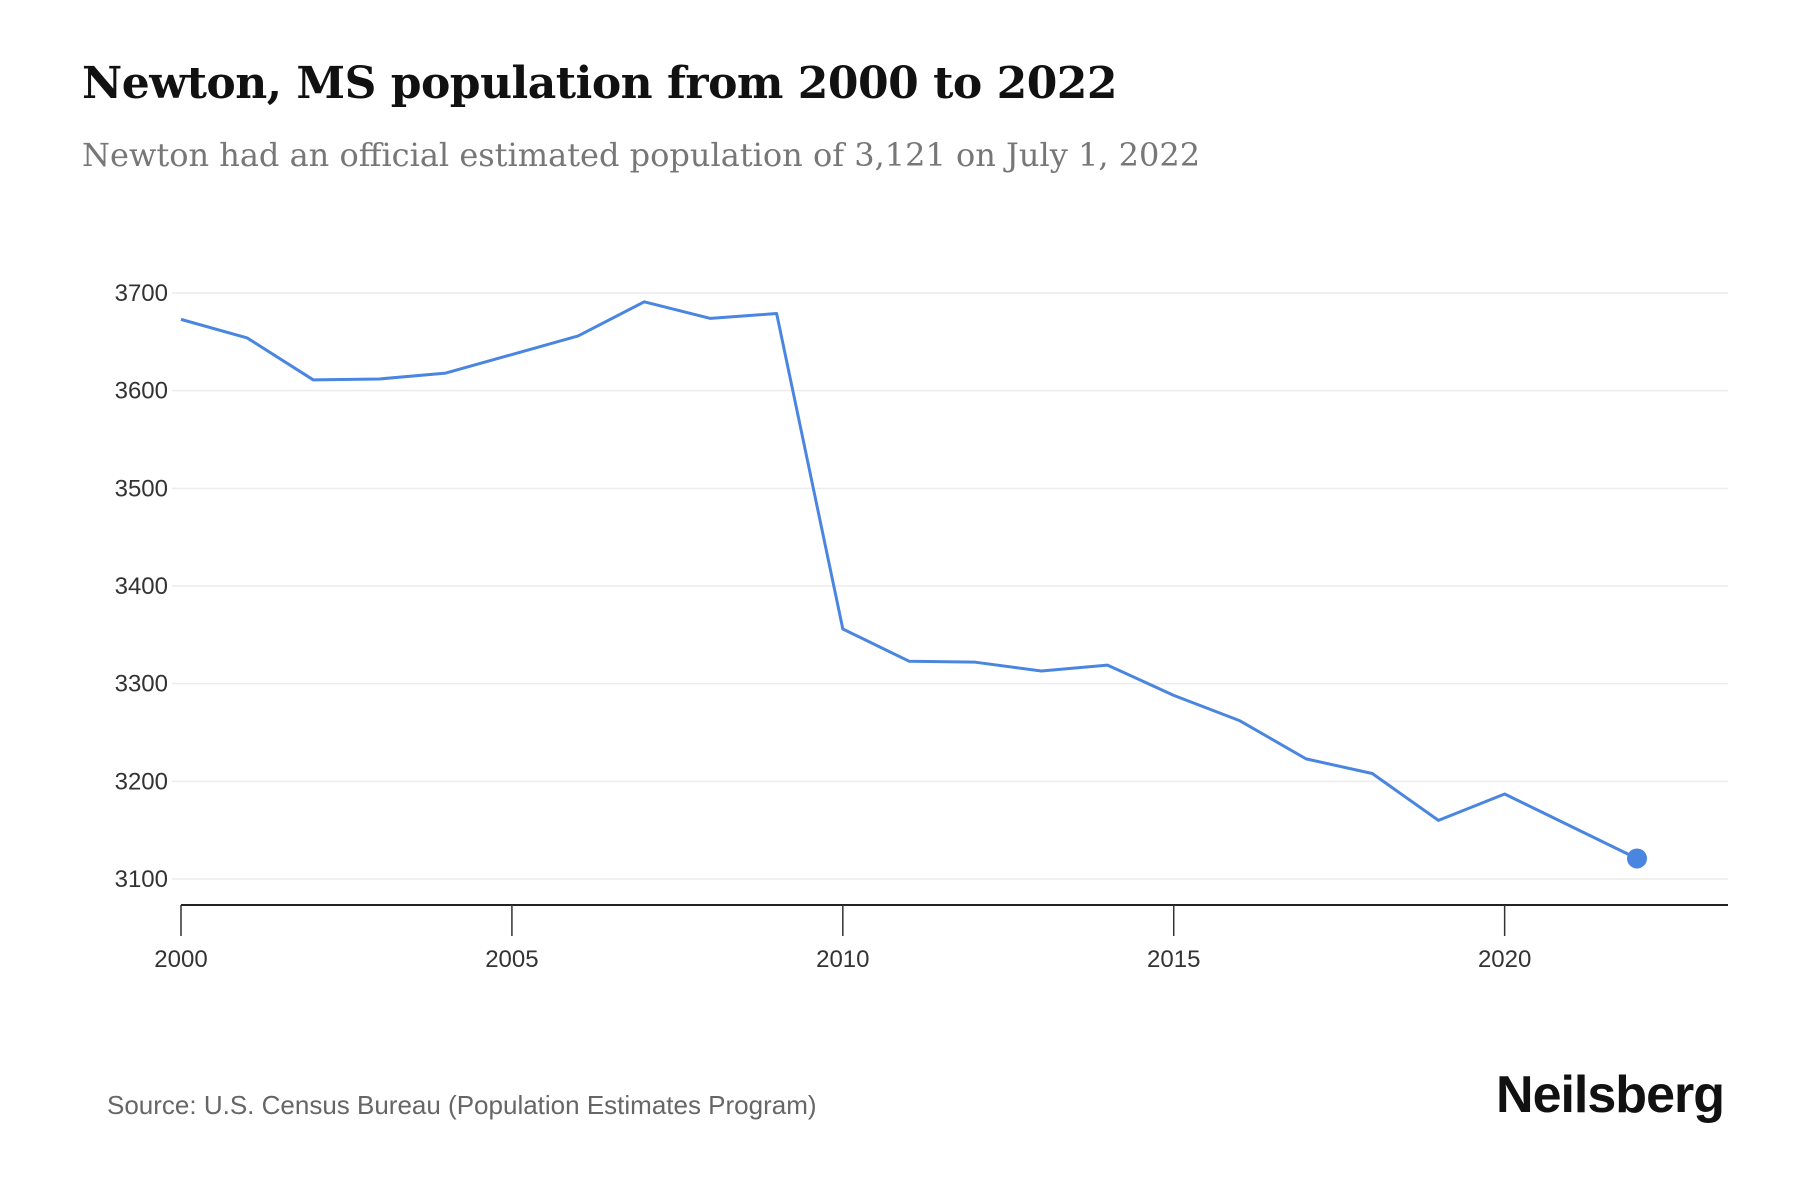  Describe the element at coordinates (141, 391) in the screenshot. I see `y-tick-label: 3600` at that location.